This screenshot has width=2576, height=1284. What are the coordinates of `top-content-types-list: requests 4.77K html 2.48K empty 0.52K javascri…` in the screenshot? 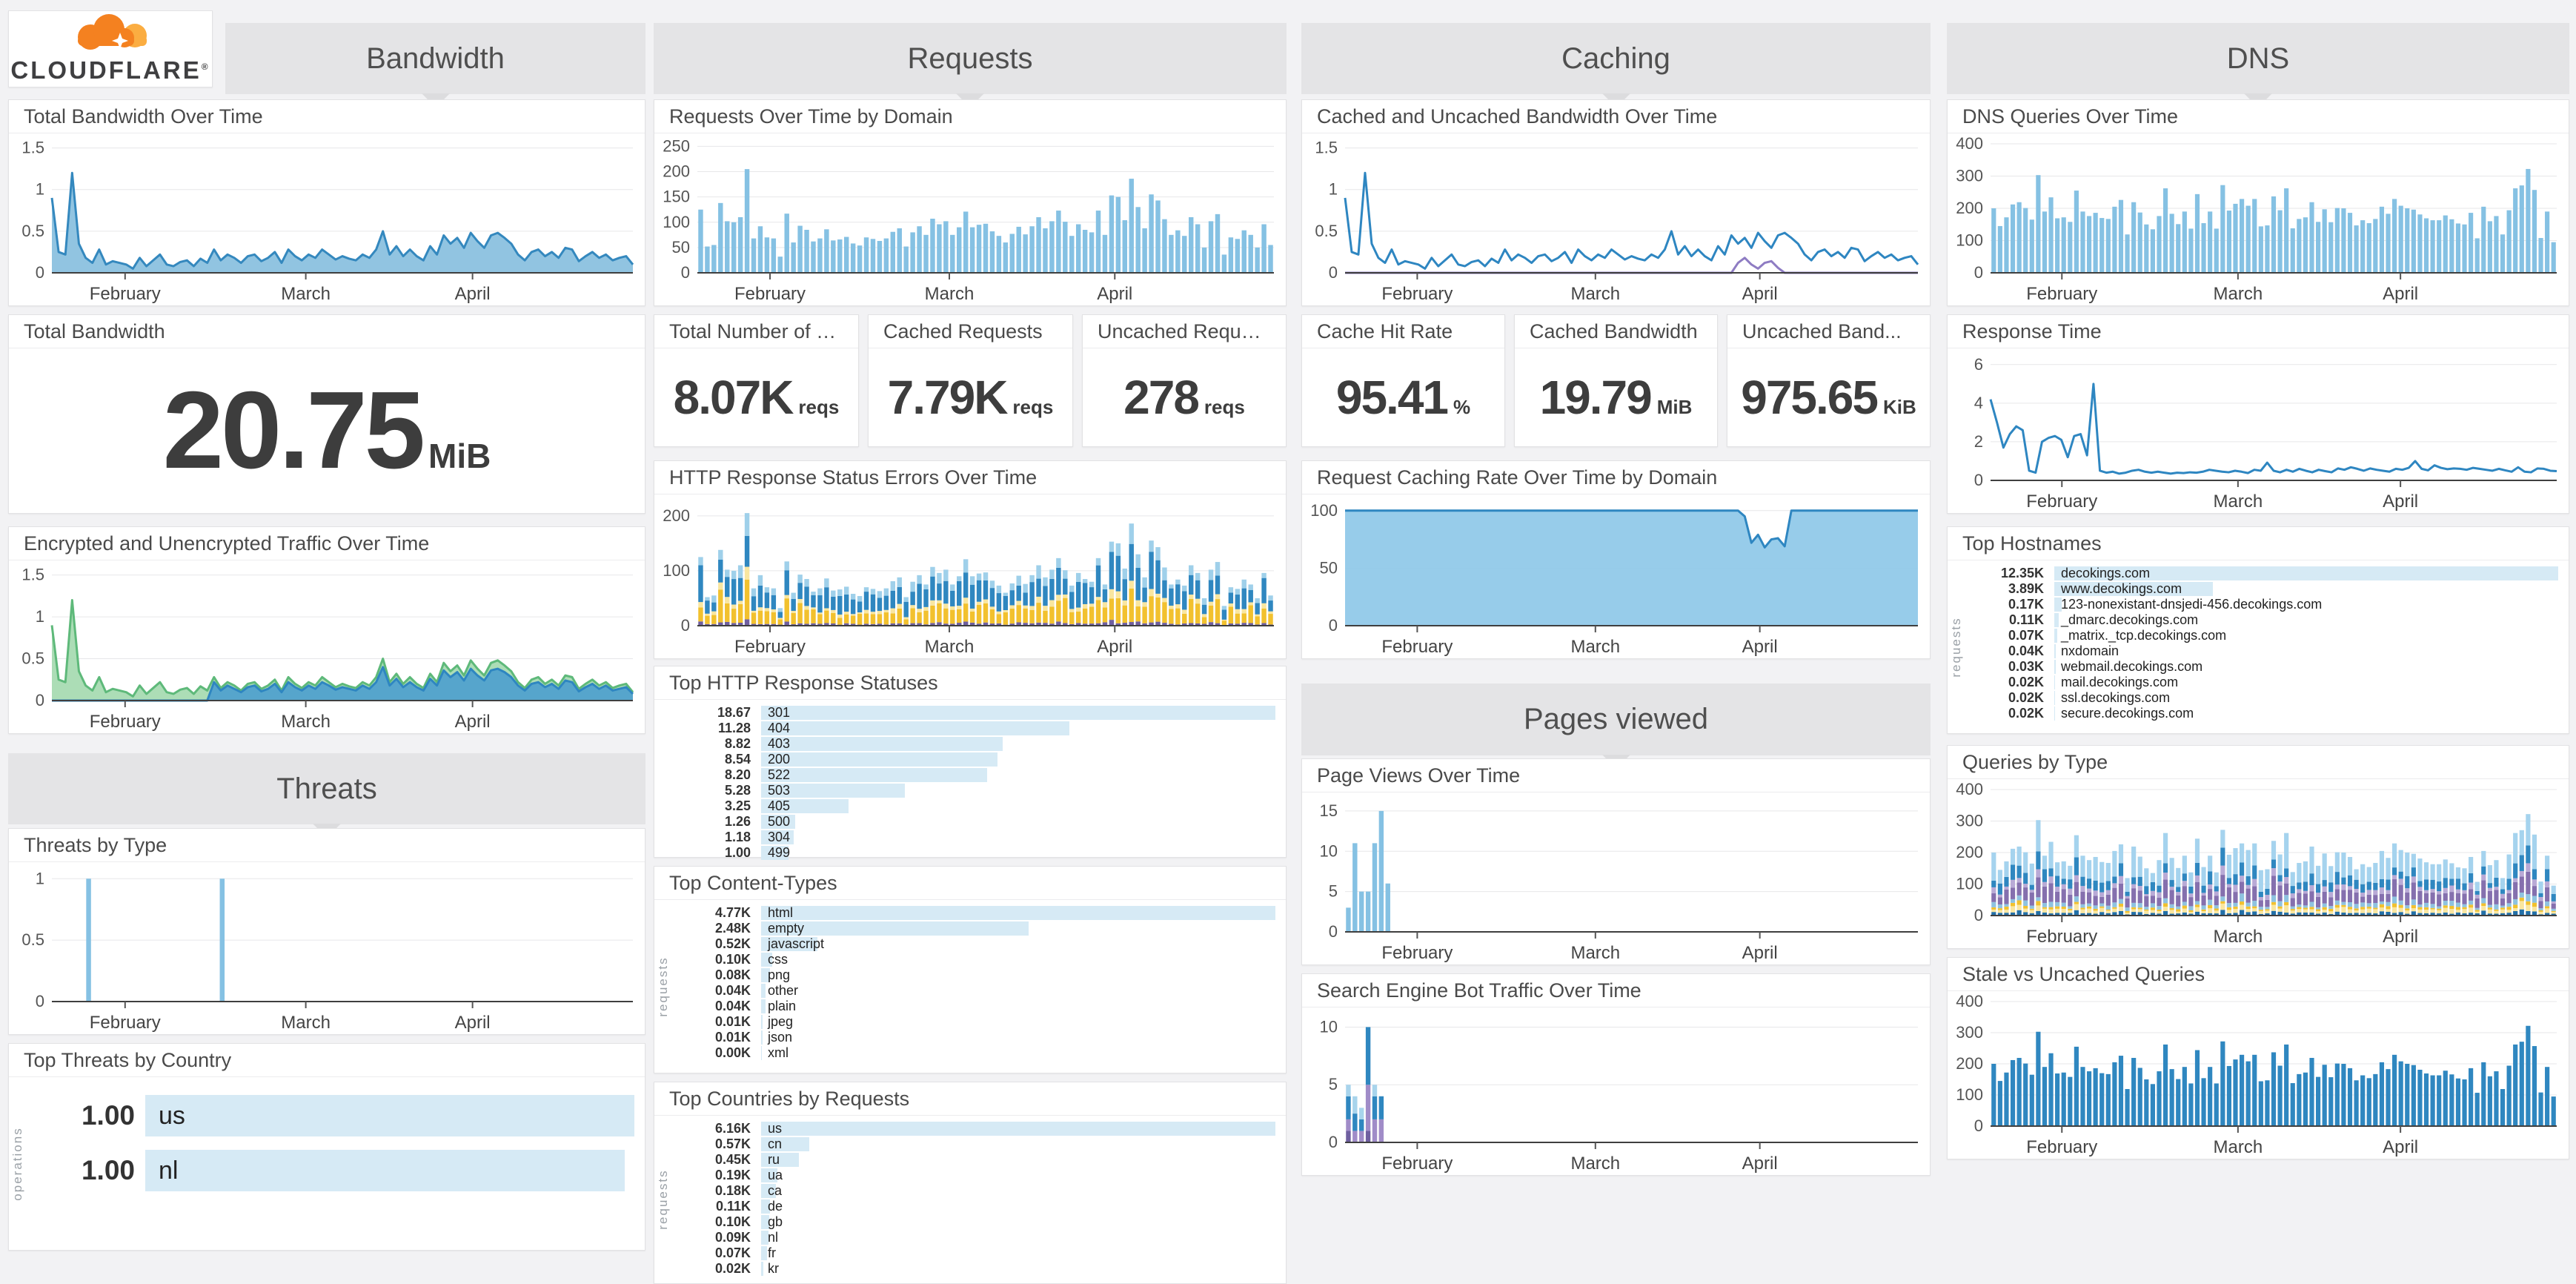 It's located at (970, 986).